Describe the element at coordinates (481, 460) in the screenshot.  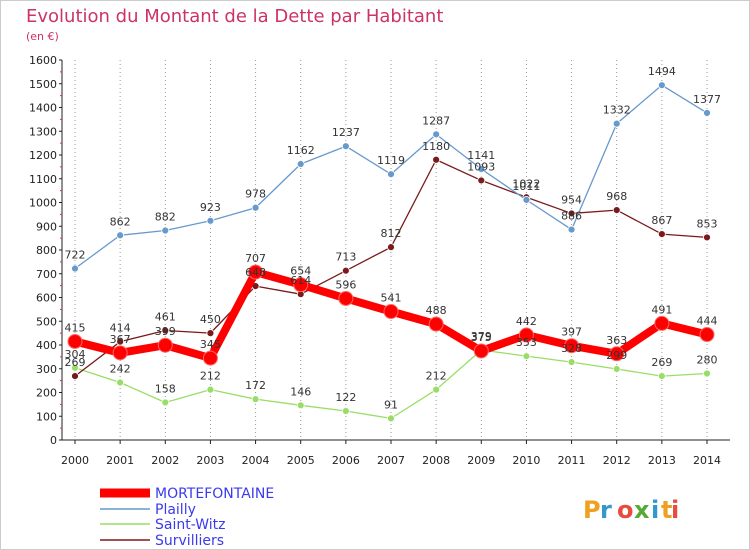
I see `x-tick-label: 2009` at that location.